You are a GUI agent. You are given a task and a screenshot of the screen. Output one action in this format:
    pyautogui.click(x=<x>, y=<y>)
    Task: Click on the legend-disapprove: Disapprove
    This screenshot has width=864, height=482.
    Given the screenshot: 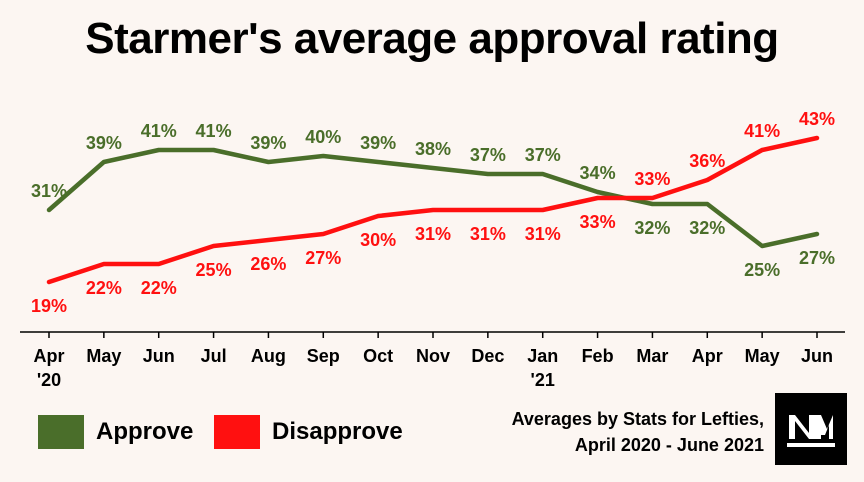 What is the action you would take?
    pyautogui.click(x=308, y=432)
    